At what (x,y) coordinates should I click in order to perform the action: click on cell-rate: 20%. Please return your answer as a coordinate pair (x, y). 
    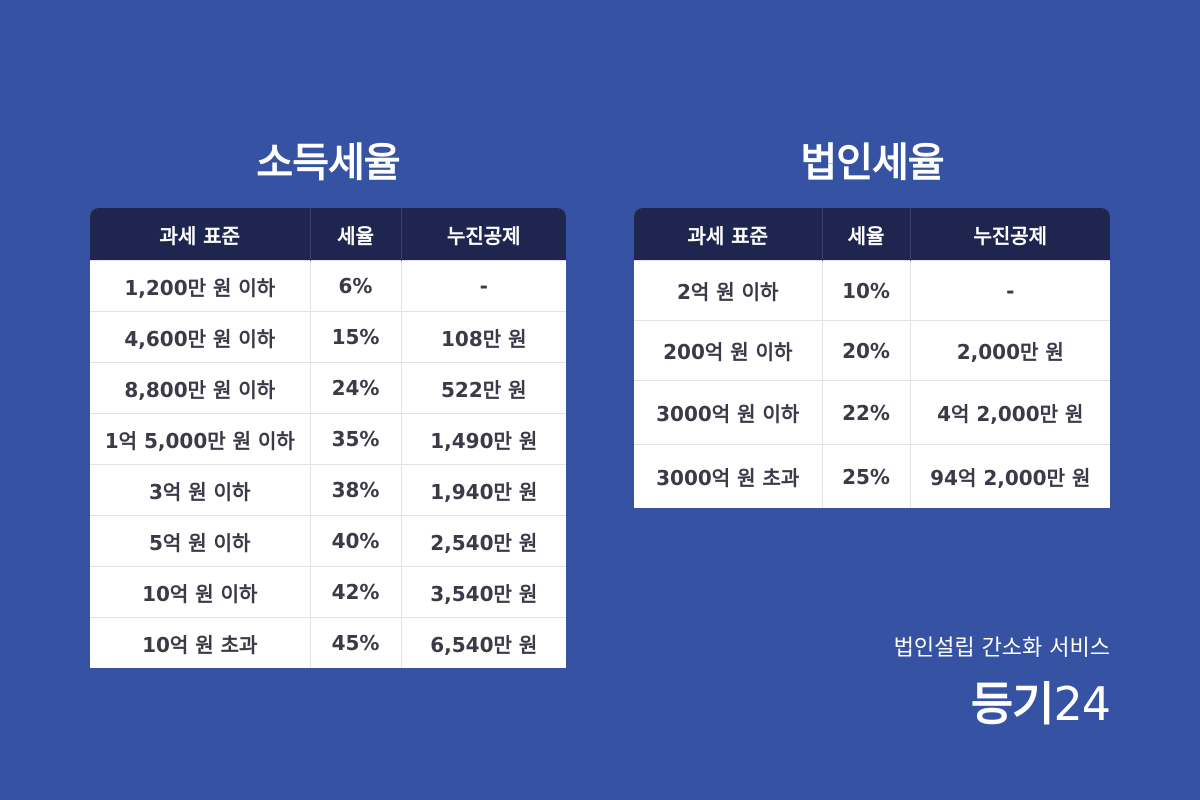
    Looking at the image, I should click on (865, 350).